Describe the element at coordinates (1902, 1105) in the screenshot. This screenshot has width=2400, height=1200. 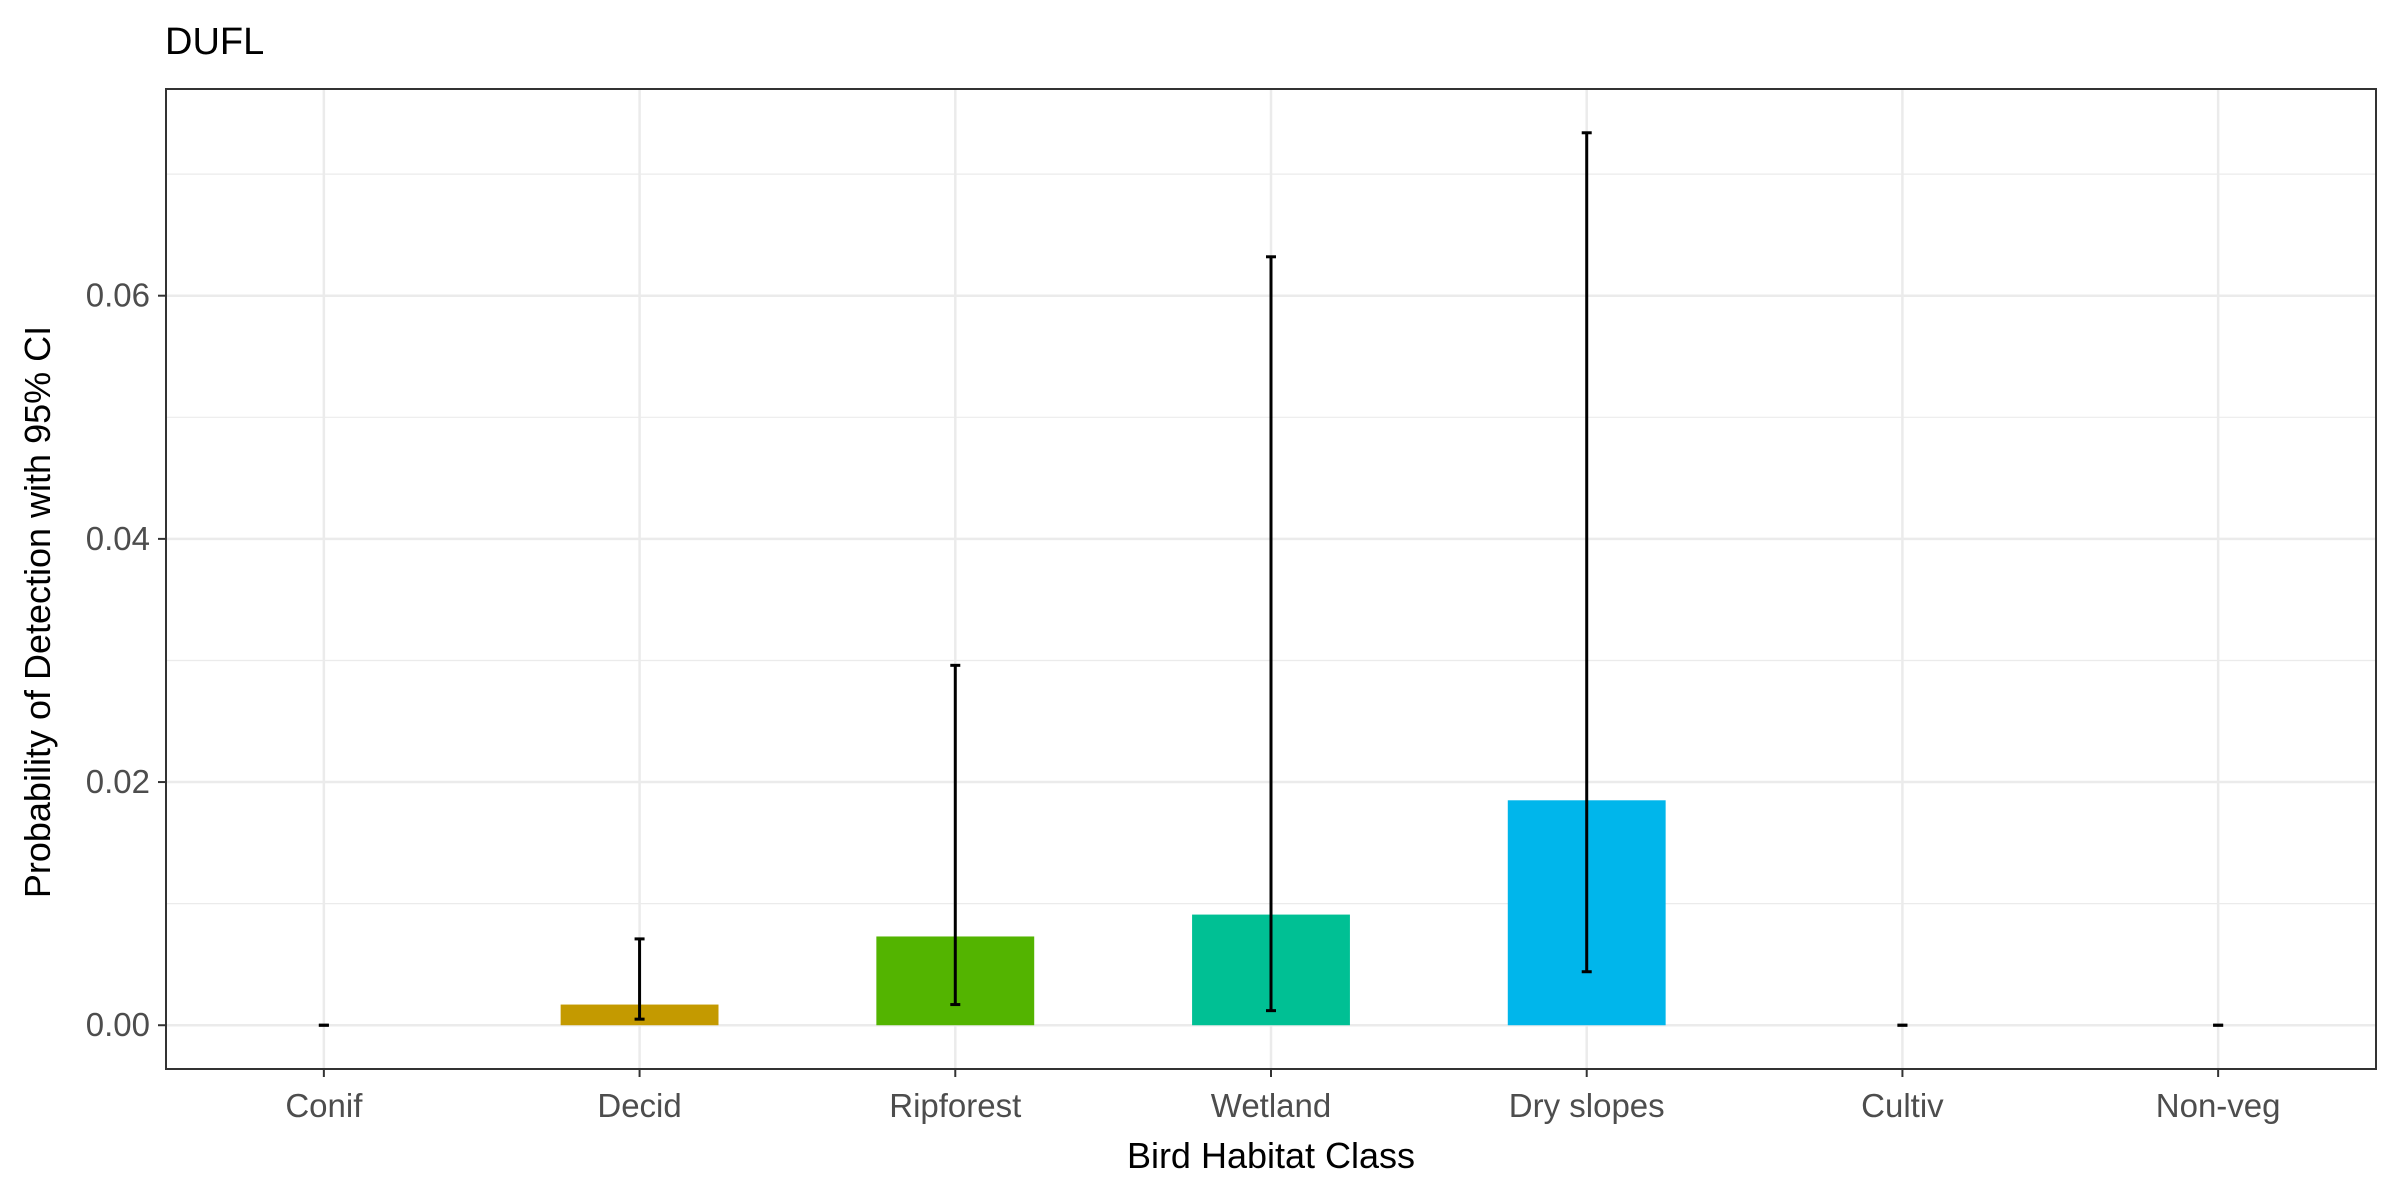
I see `x-tick-label: Cultiv` at that location.